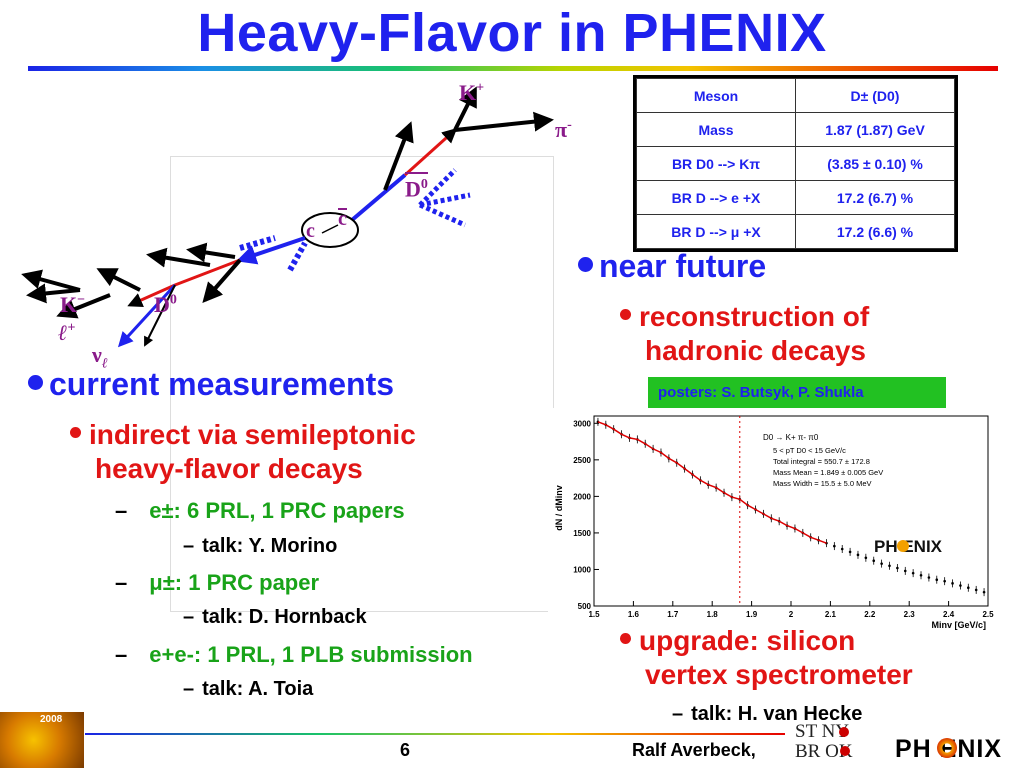 Image resolution: width=1024 pixels, height=768 pixels. Describe the element at coordinates (716, 129) in the screenshot. I see `meson-table-cell: Mass` at that location.